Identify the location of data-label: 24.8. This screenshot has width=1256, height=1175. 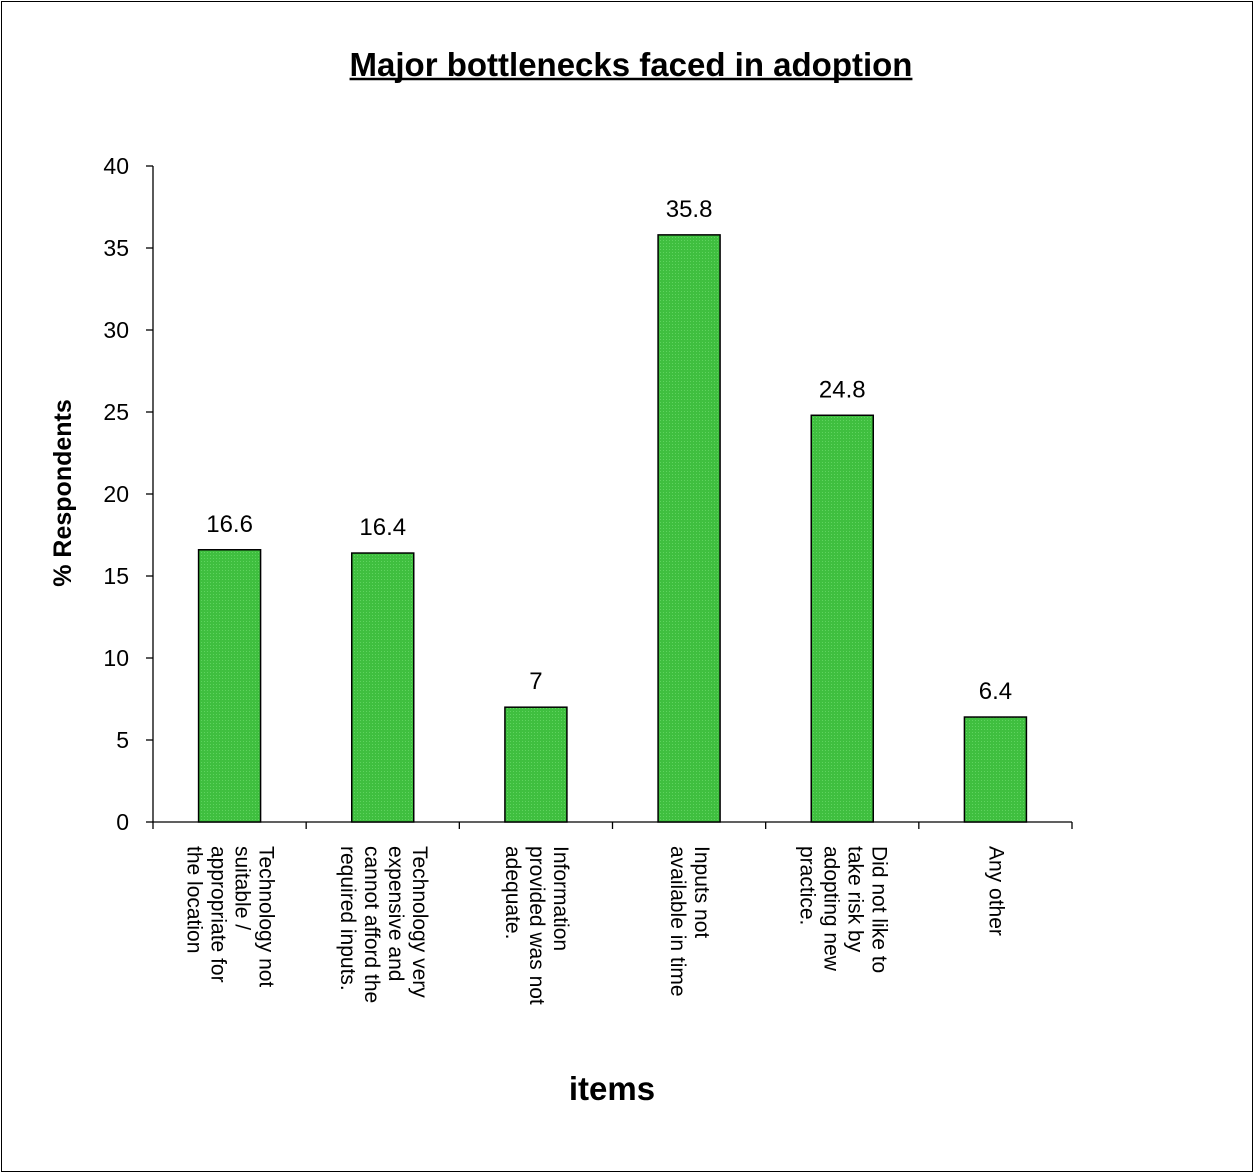
(842, 389).